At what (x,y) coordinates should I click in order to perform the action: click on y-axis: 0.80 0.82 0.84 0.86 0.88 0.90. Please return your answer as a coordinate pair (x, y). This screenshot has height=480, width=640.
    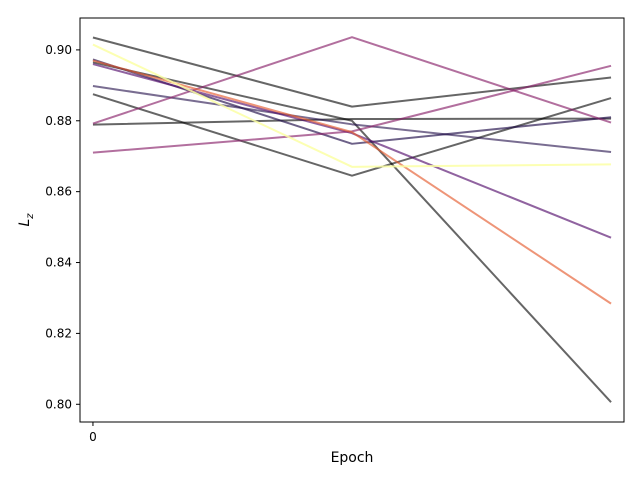
    Looking at the image, I should click on (62, 227).